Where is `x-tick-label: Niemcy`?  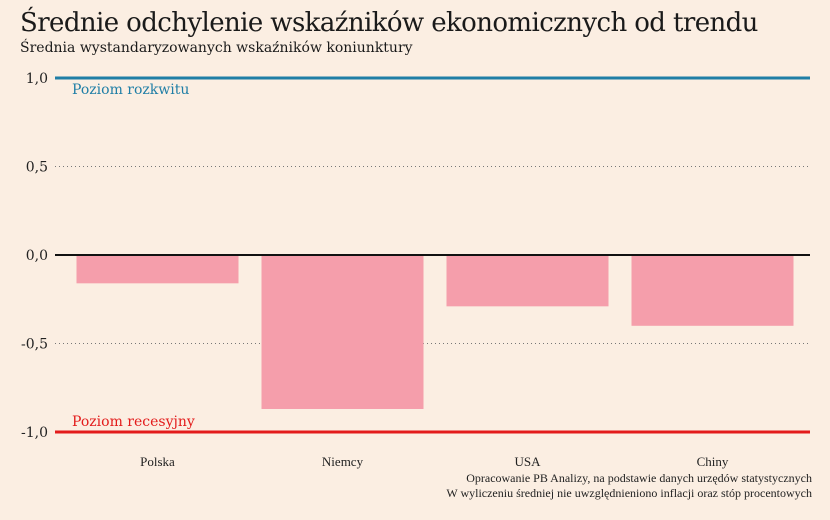 x-tick-label: Niemcy is located at coordinates (343, 461).